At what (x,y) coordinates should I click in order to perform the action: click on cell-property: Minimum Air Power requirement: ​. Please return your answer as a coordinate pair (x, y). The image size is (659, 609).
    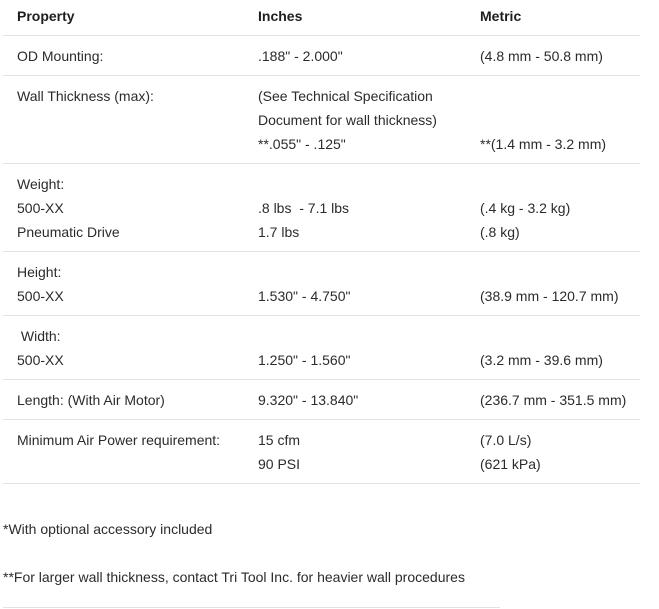
    Looking at the image, I should click on (130, 452).